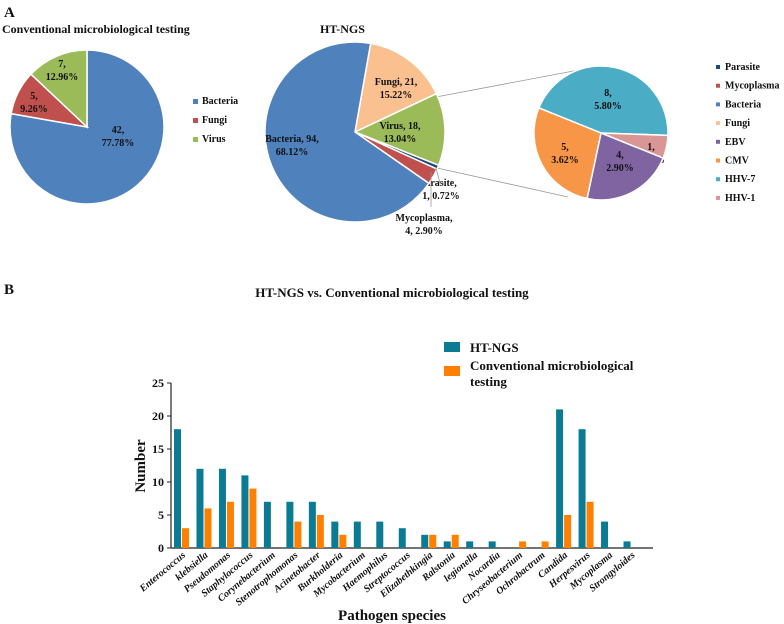 This screenshot has height=624, width=784. I want to click on legend-label: Fungi, so click(737, 123).